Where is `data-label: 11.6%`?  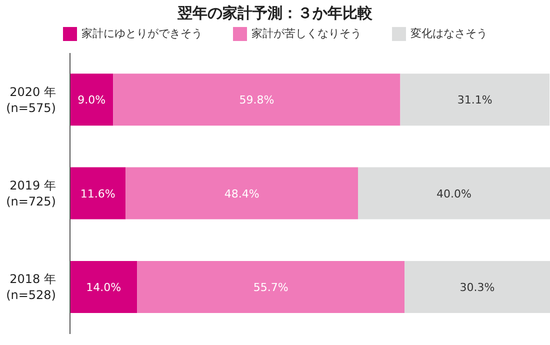 data-label: 11.6% is located at coordinates (98, 193).